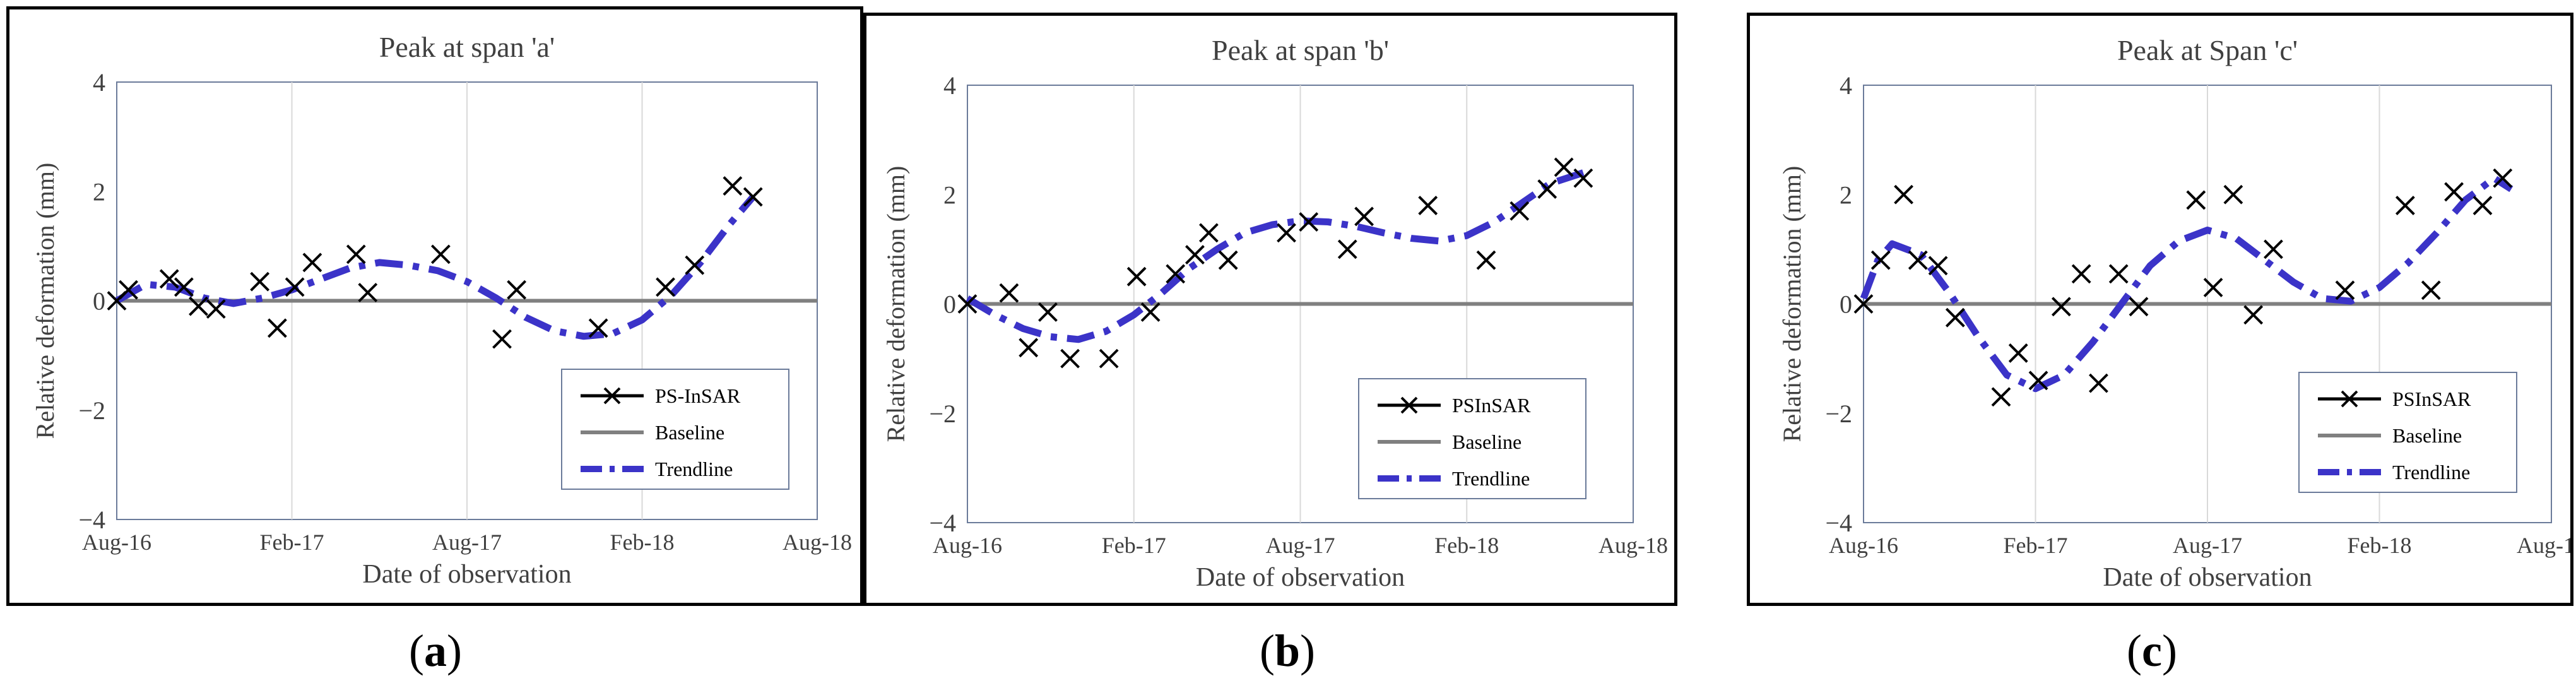 The height and width of the screenshot is (700, 2576). I want to click on caption-c: (c), so click(2152, 651).